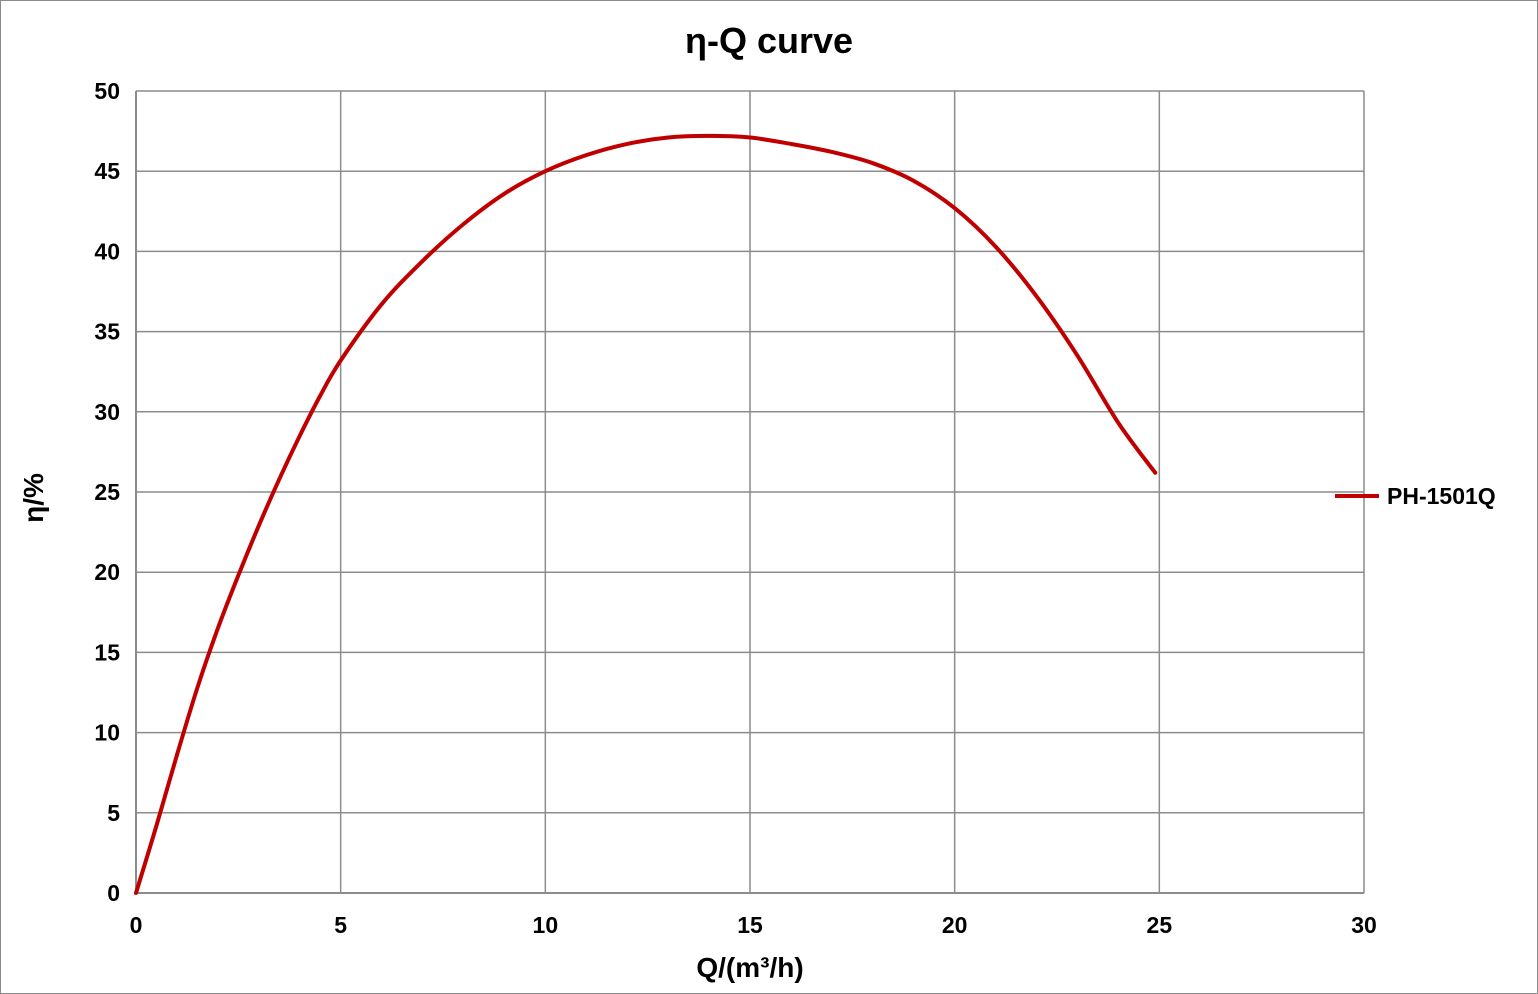 This screenshot has height=994, width=1538. What do you see at coordinates (107, 652) in the screenshot?
I see `y-tick-label: 15` at bounding box center [107, 652].